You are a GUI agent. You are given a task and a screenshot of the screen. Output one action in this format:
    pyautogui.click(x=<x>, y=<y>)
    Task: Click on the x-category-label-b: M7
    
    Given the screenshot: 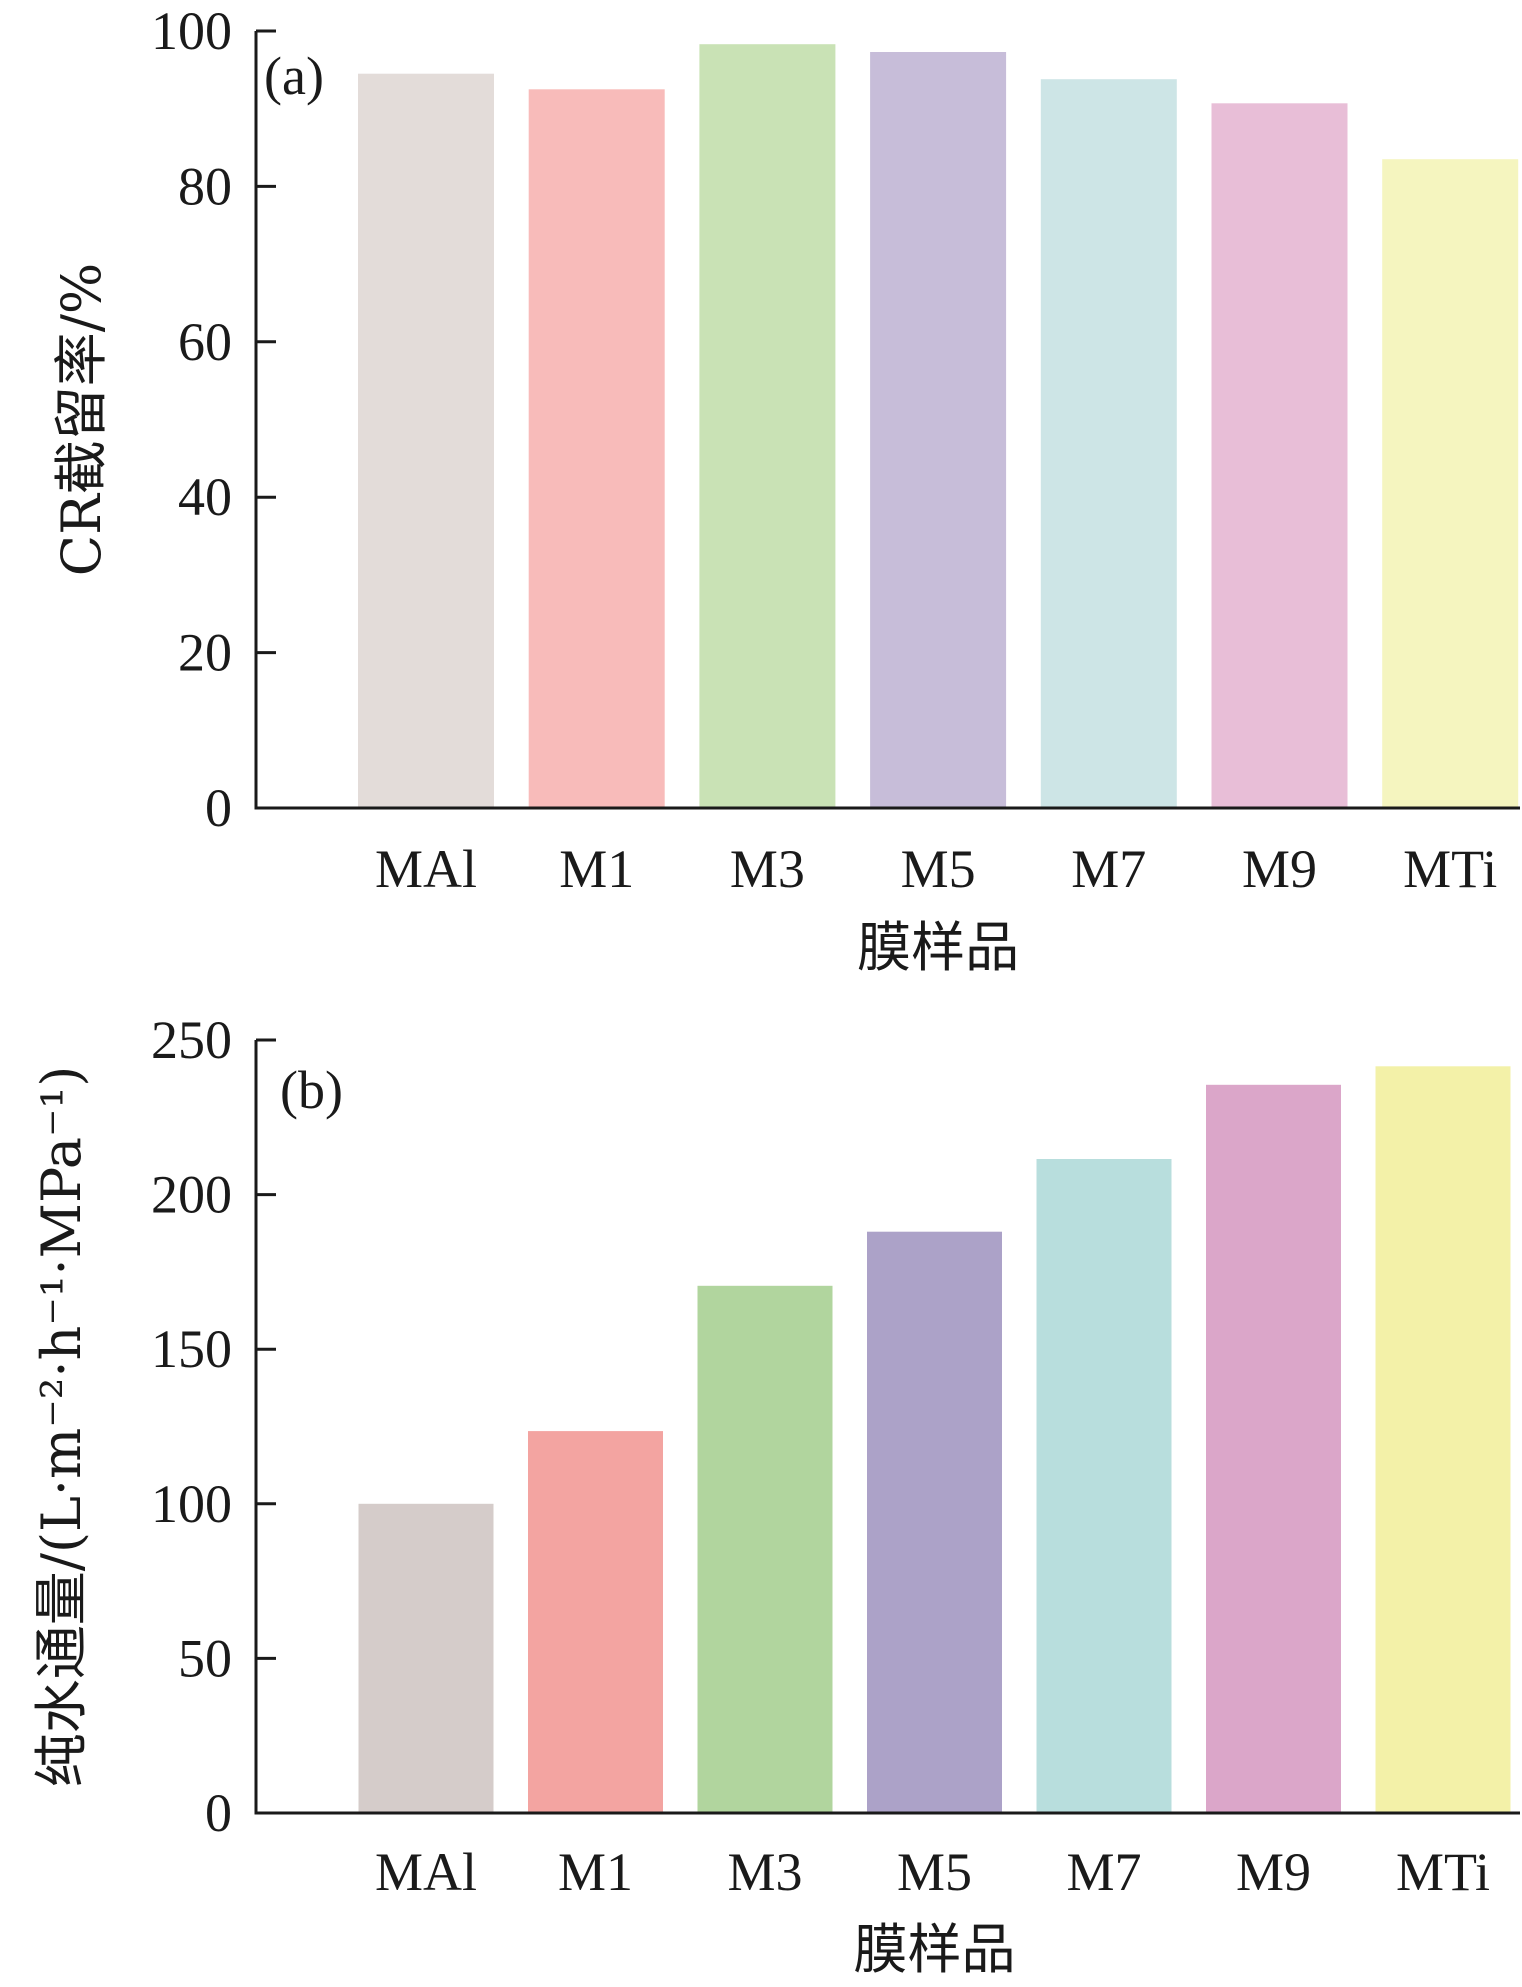 What is the action you would take?
    pyautogui.click(x=1103, y=1872)
    